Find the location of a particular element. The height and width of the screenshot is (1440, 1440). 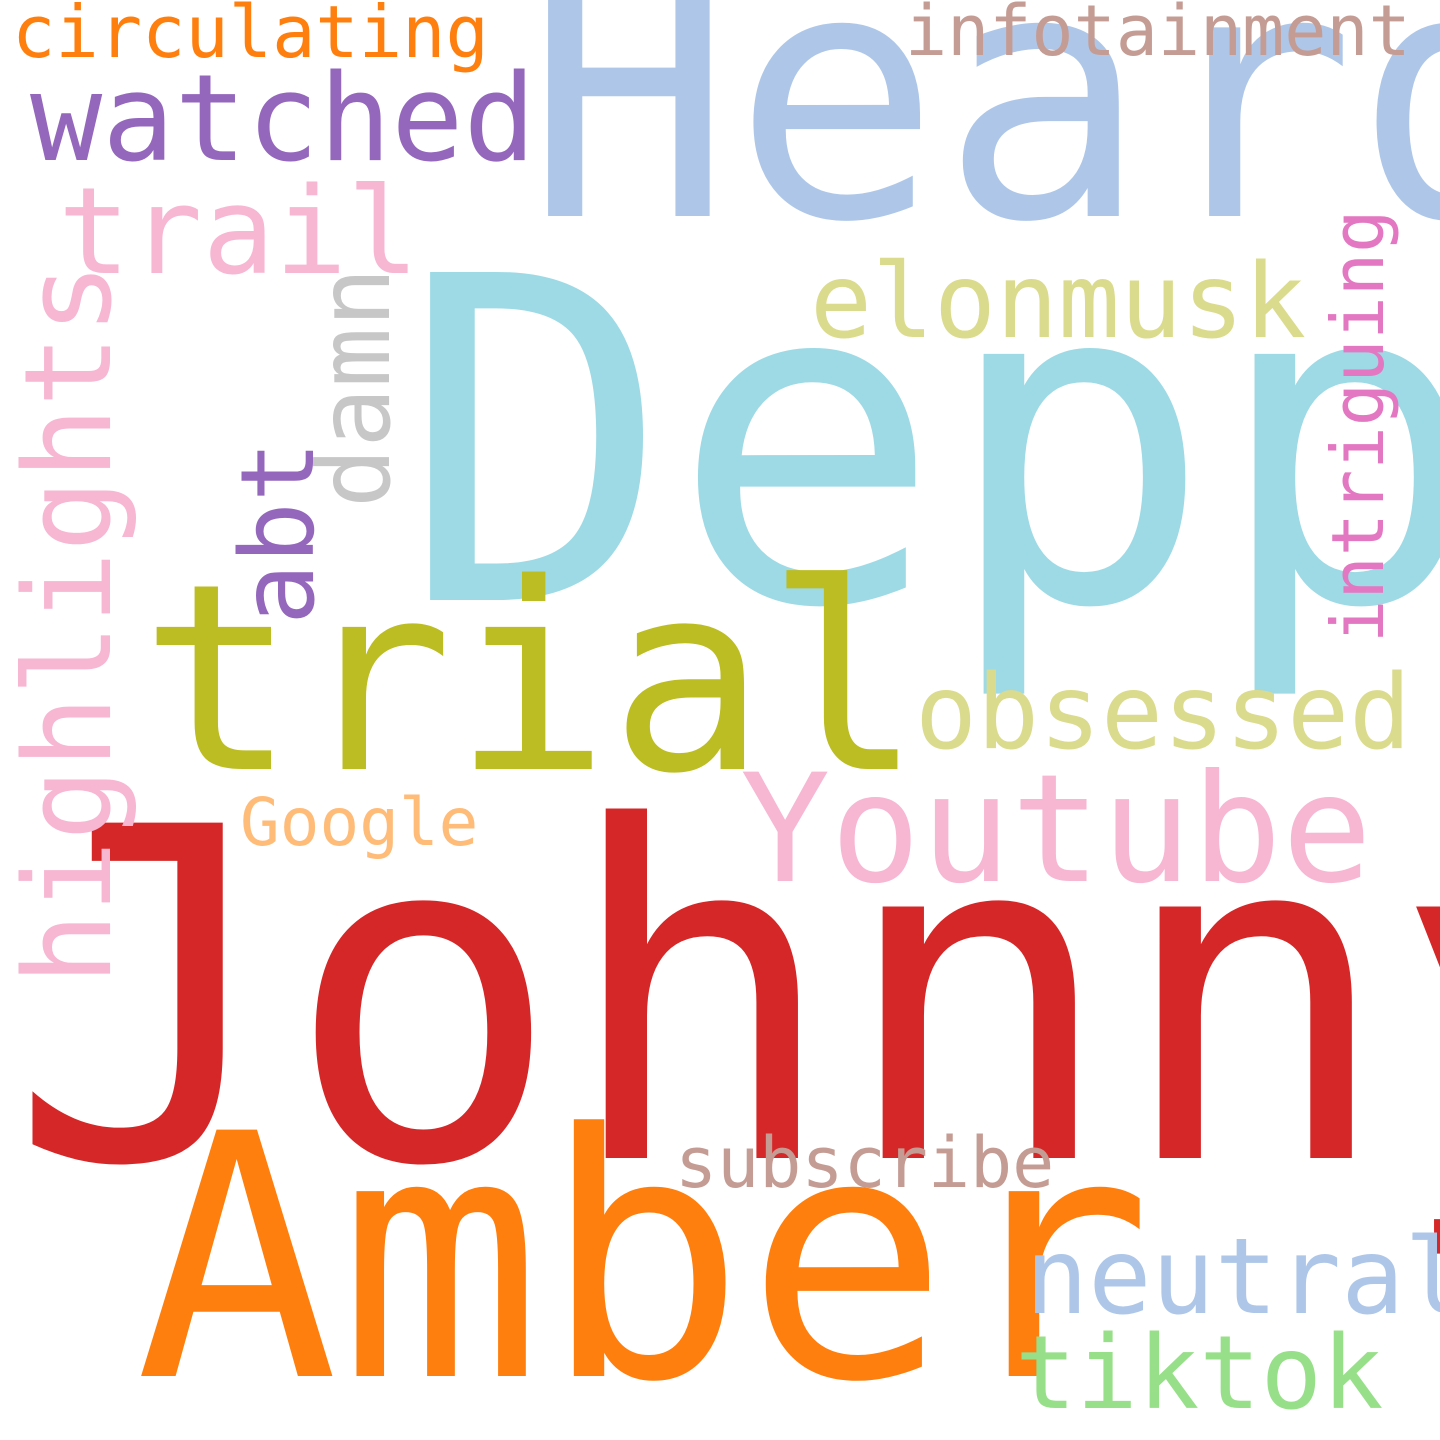

word-circulating: circulating is located at coordinates (250, 37).